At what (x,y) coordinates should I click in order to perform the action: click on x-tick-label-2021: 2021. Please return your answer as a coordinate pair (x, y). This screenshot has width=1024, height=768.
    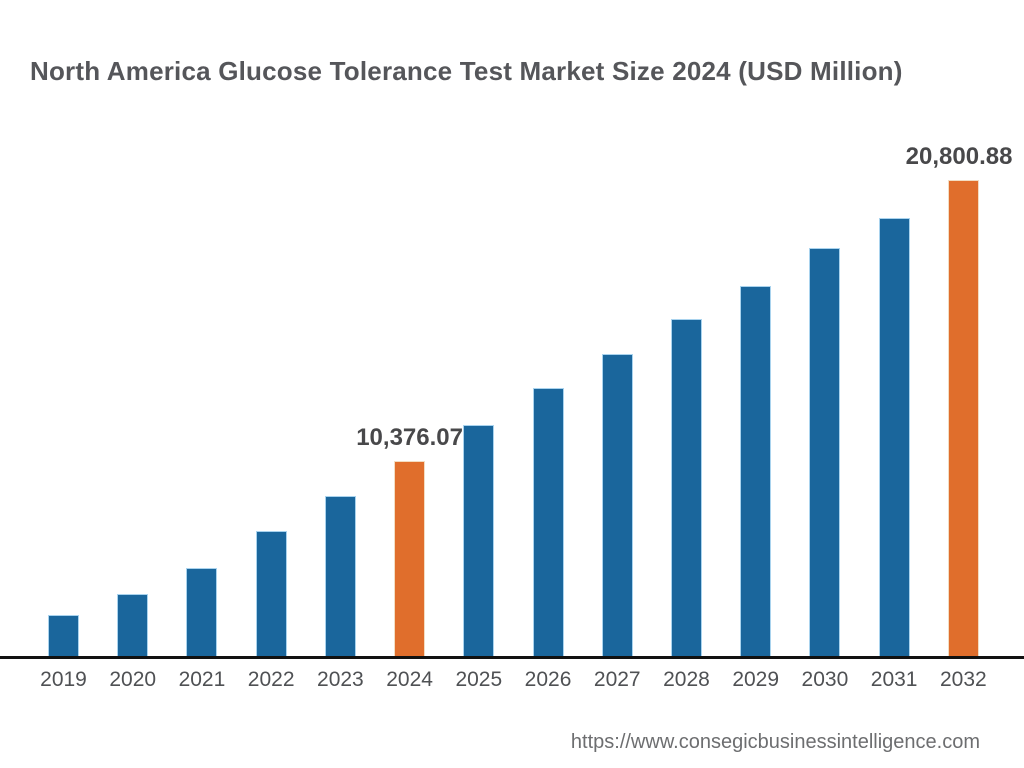
    Looking at the image, I should click on (202, 679).